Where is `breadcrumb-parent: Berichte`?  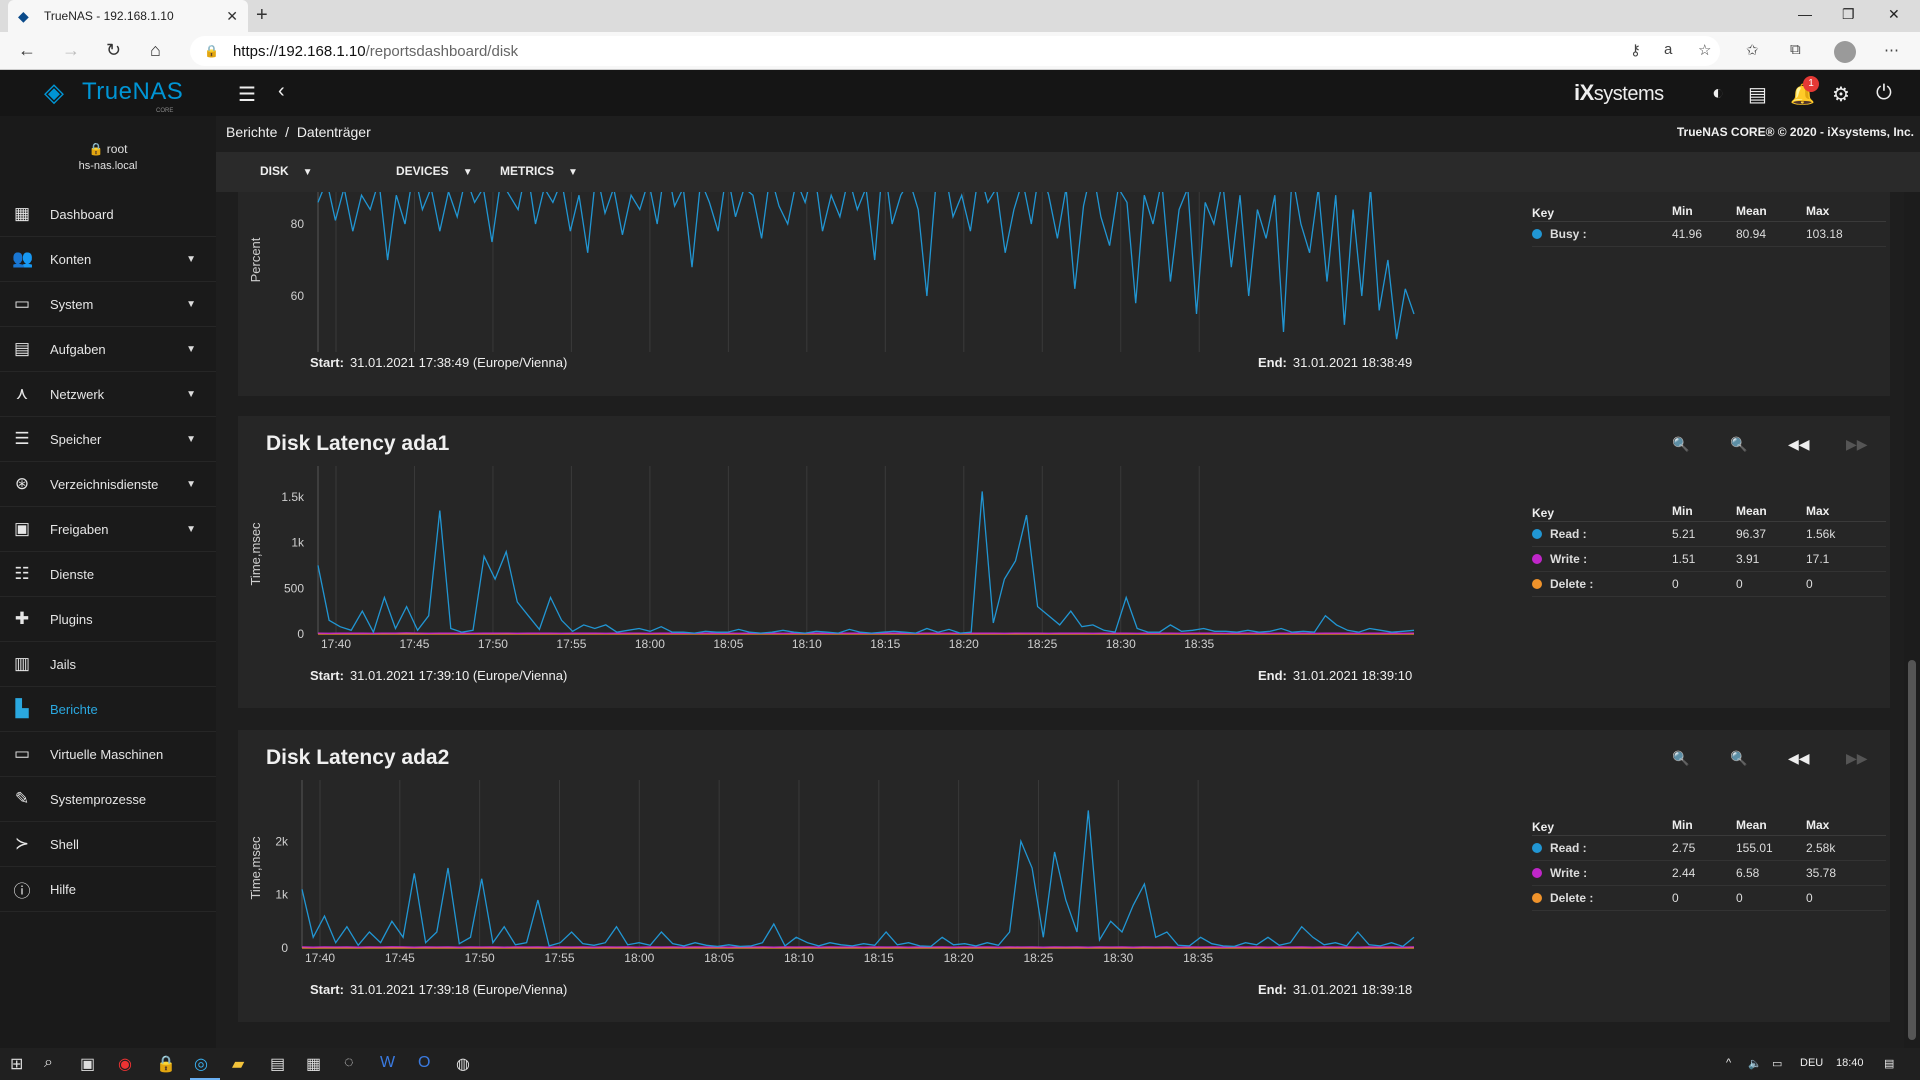 breadcrumb-parent: Berichte is located at coordinates (252, 132).